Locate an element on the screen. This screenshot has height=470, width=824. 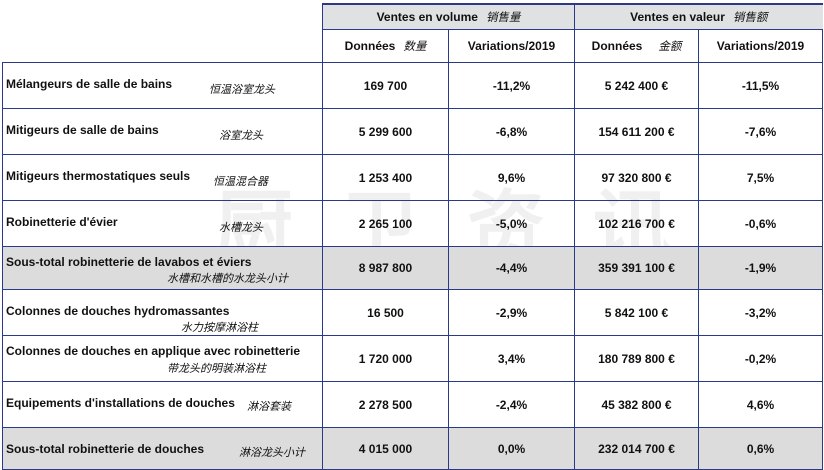
header-value-group: Ventes en valeur 销售额 is located at coordinates (698, 16).